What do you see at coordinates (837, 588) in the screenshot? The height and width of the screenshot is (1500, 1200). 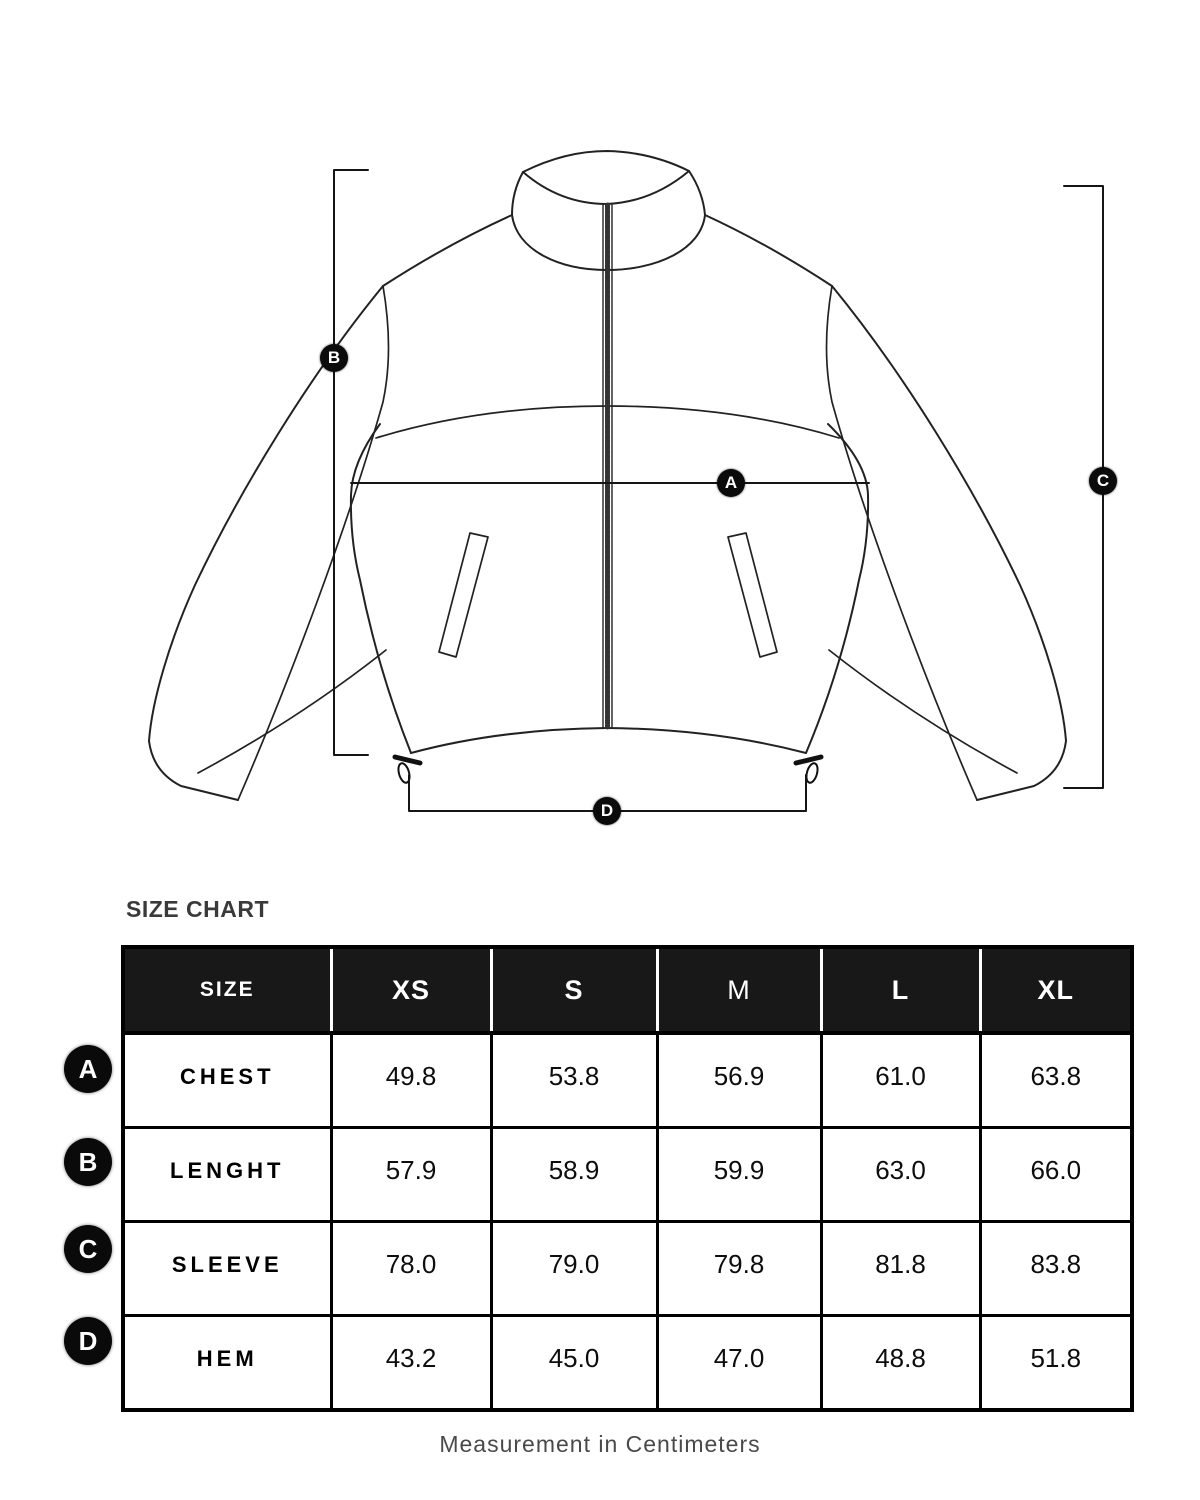 I see `right-body-side` at bounding box center [837, 588].